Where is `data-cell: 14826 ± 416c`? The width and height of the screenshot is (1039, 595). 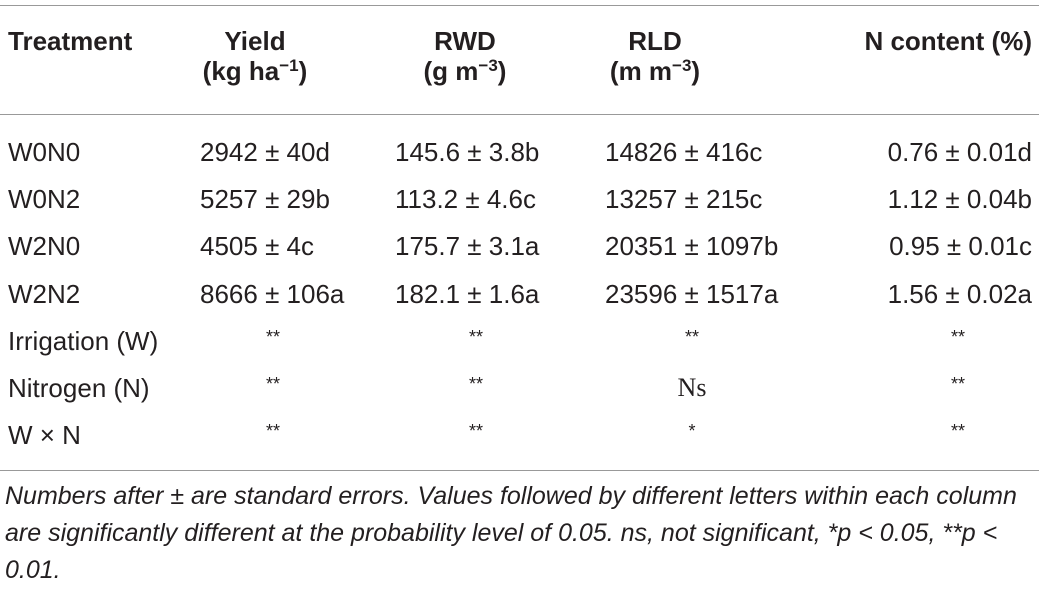
data-cell: 14826 ± 416c is located at coordinates (684, 152).